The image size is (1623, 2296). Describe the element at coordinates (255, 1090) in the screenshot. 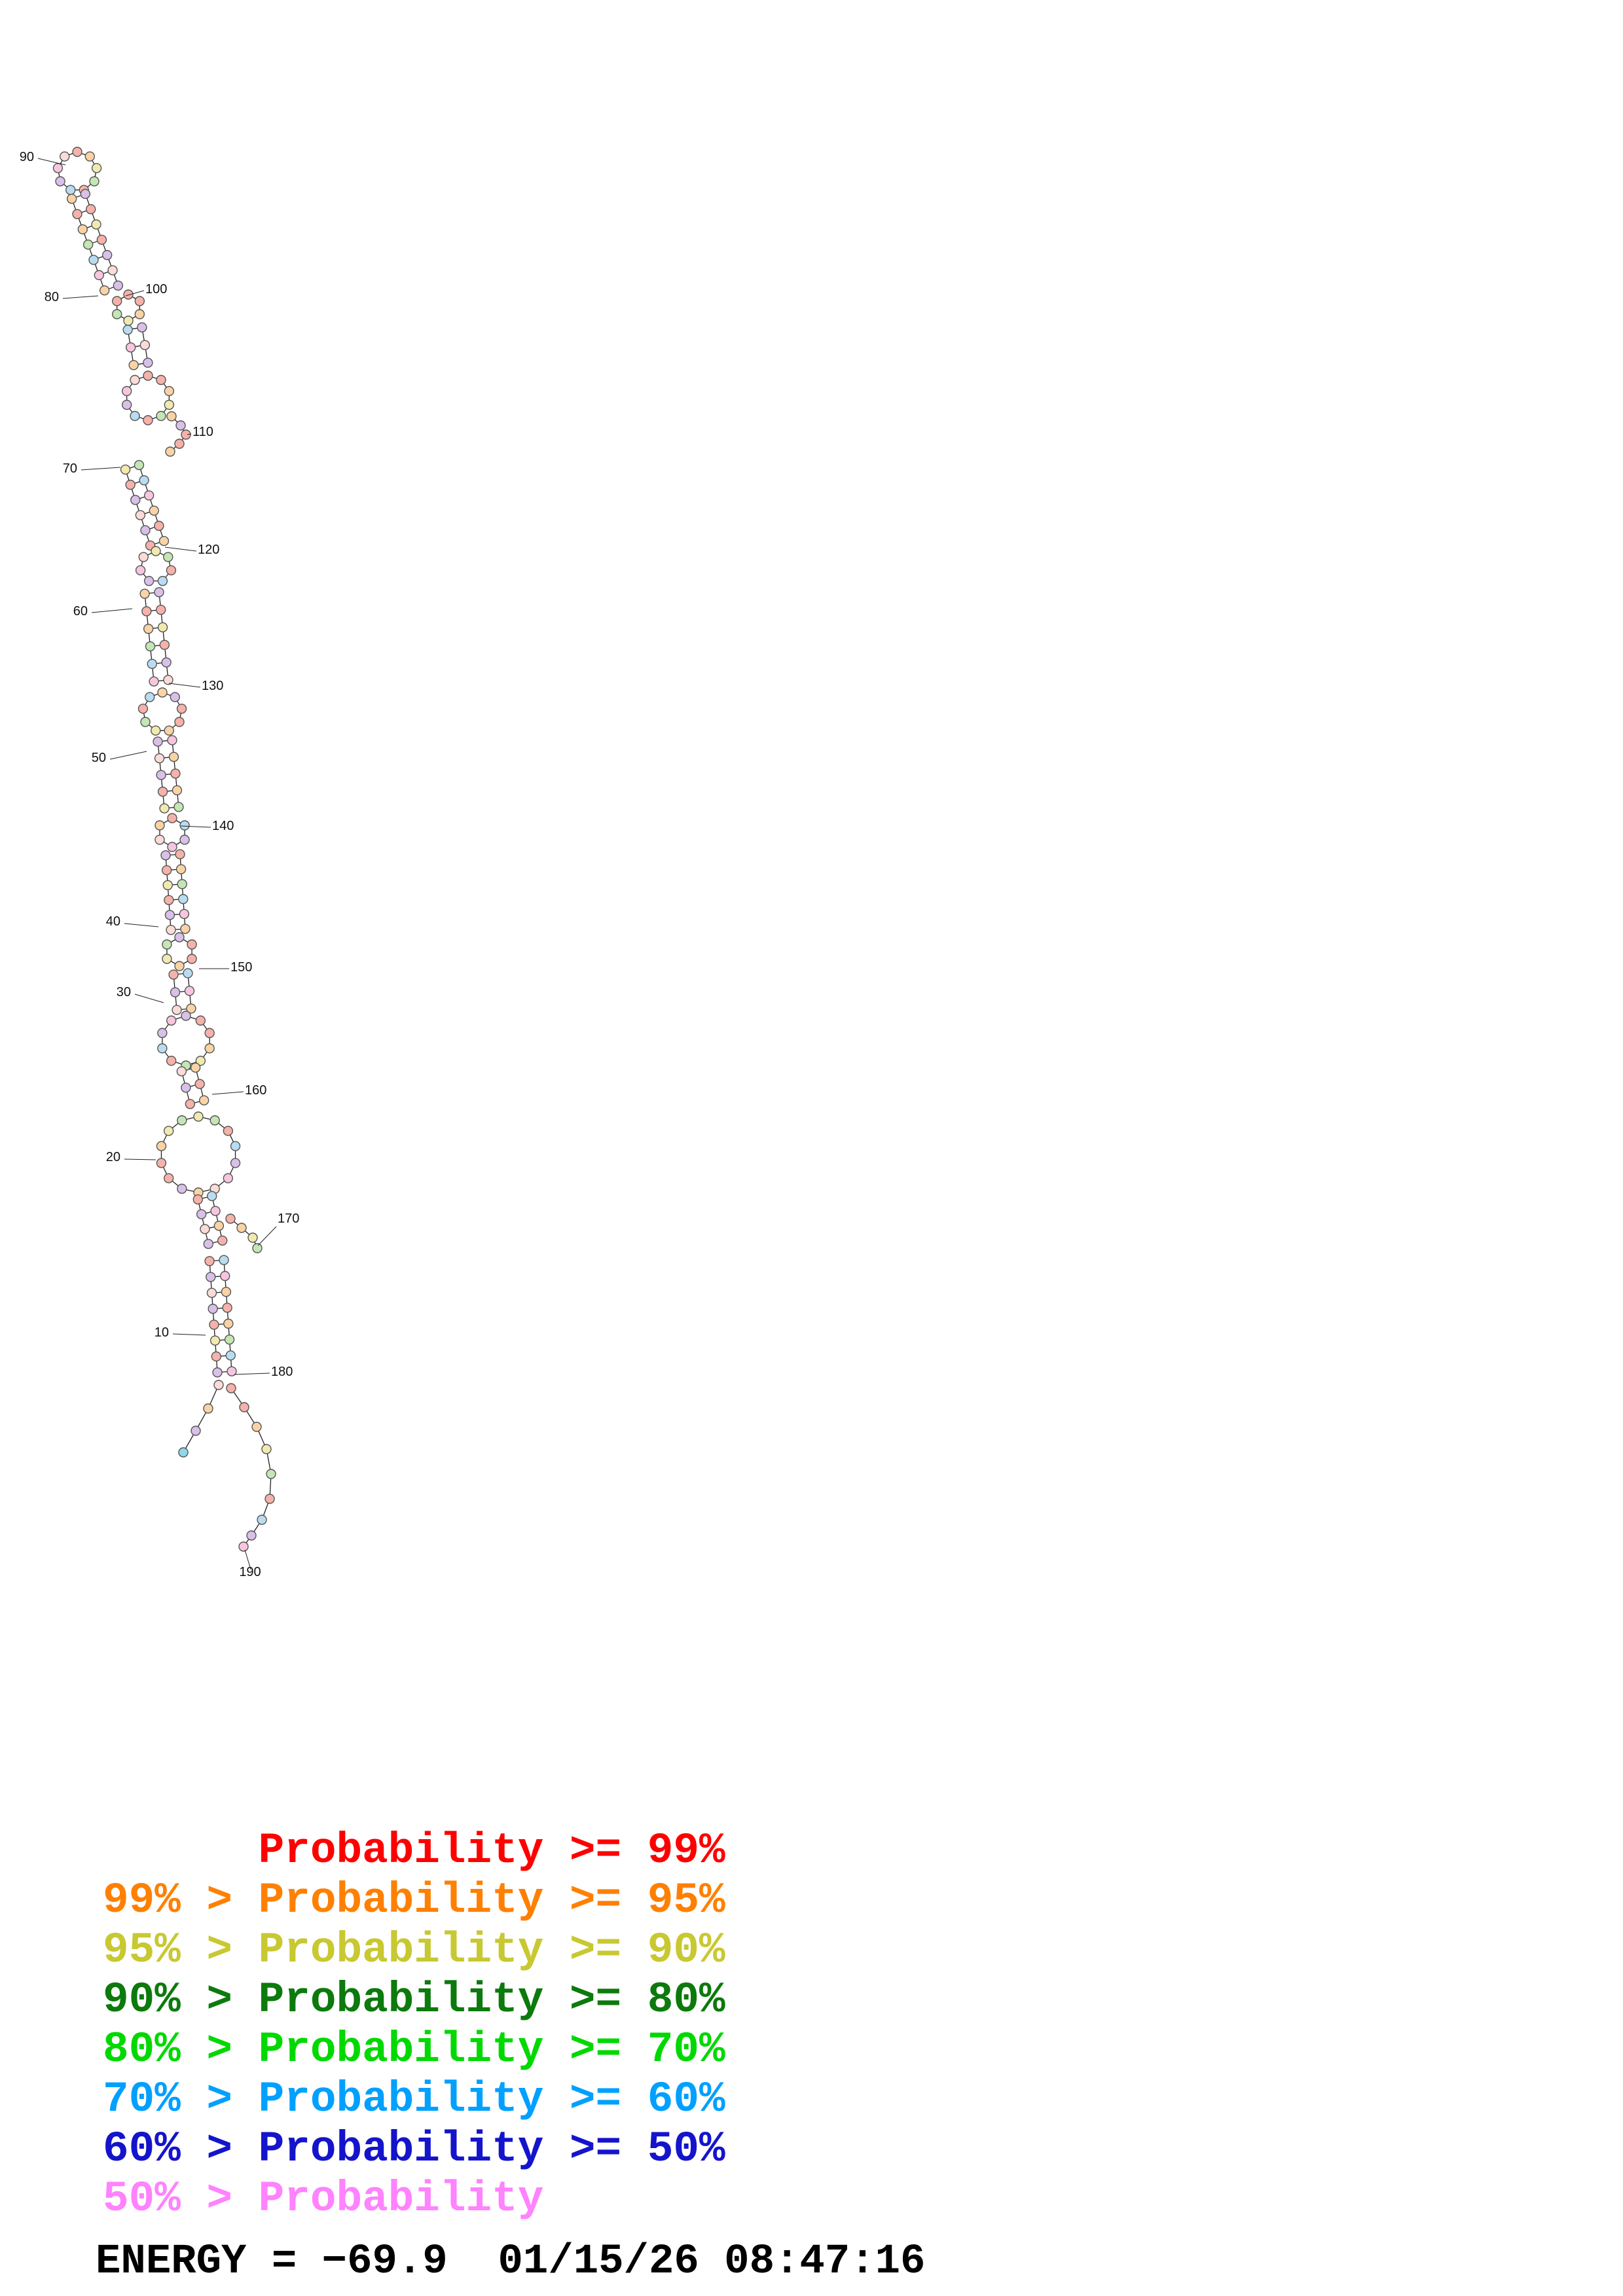

I see `position-label: 160` at that location.